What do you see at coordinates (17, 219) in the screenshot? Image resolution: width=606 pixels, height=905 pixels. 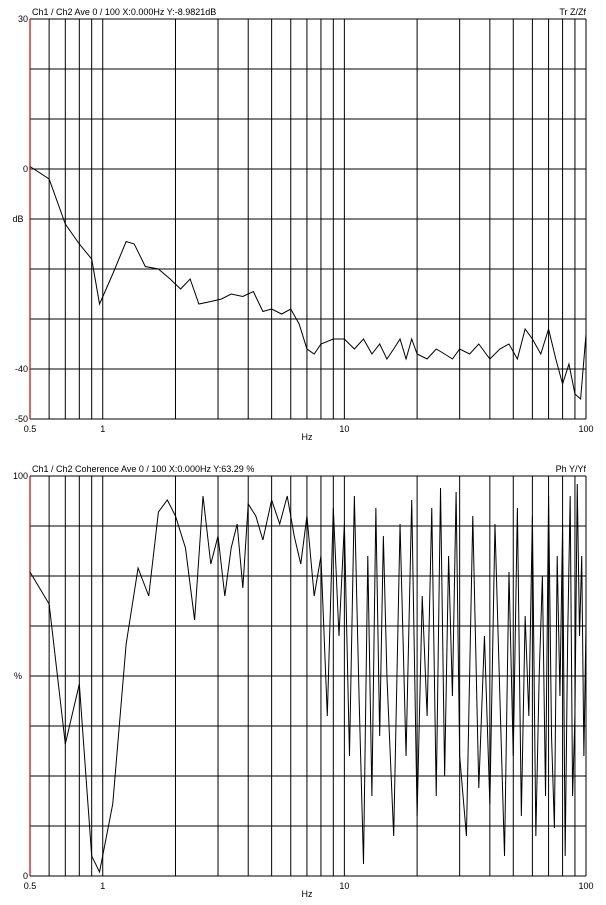 I see `top-chart-y-axis-label: dB` at bounding box center [17, 219].